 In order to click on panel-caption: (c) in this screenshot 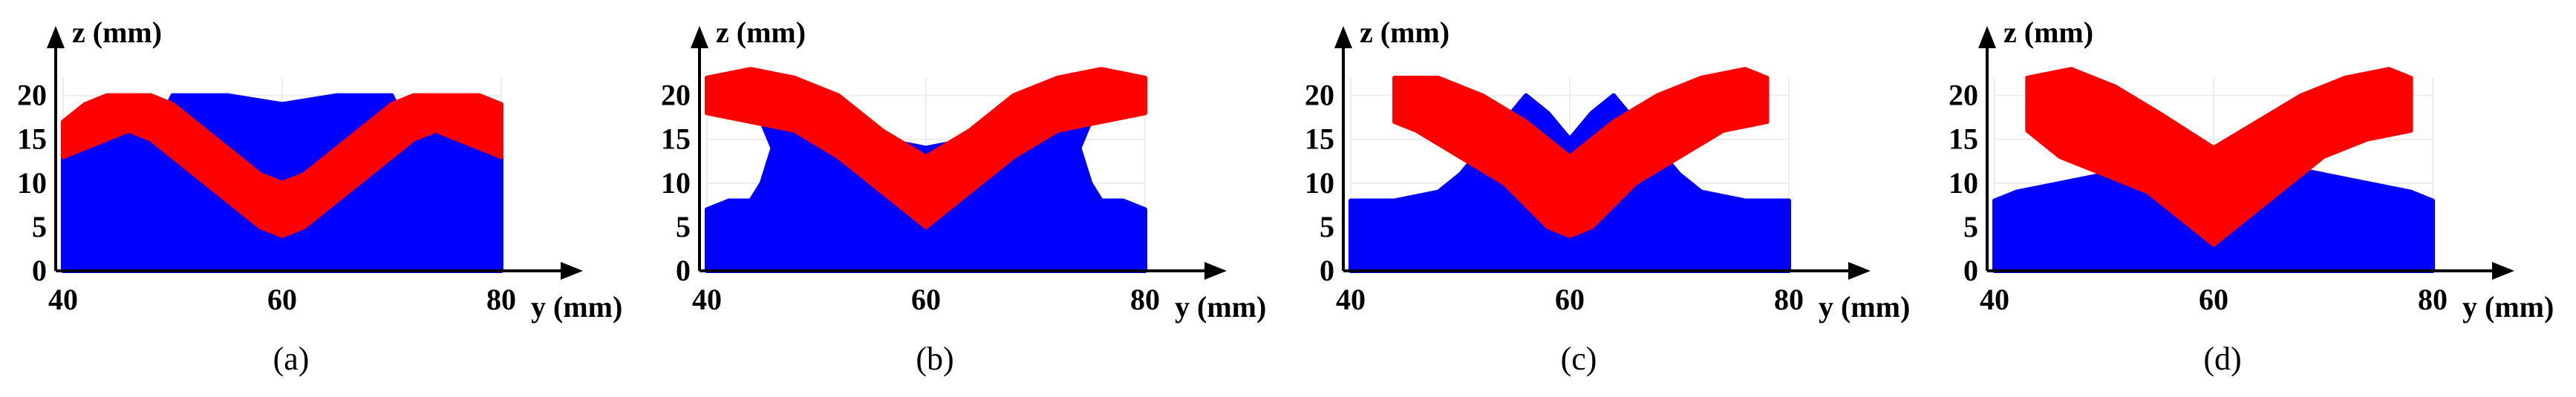, I will do `click(1579, 359)`.